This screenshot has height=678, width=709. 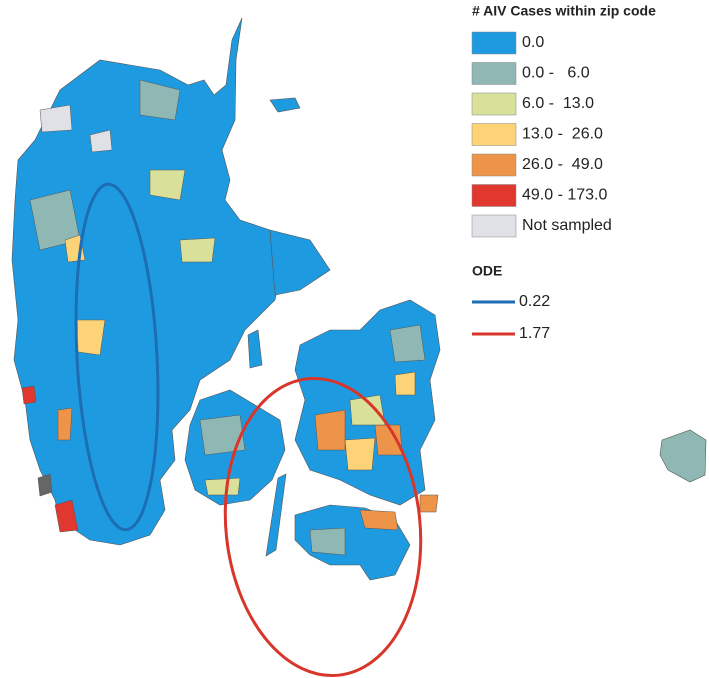 I want to click on ode-legend: 0.22 1.77, so click(x=511, y=317).